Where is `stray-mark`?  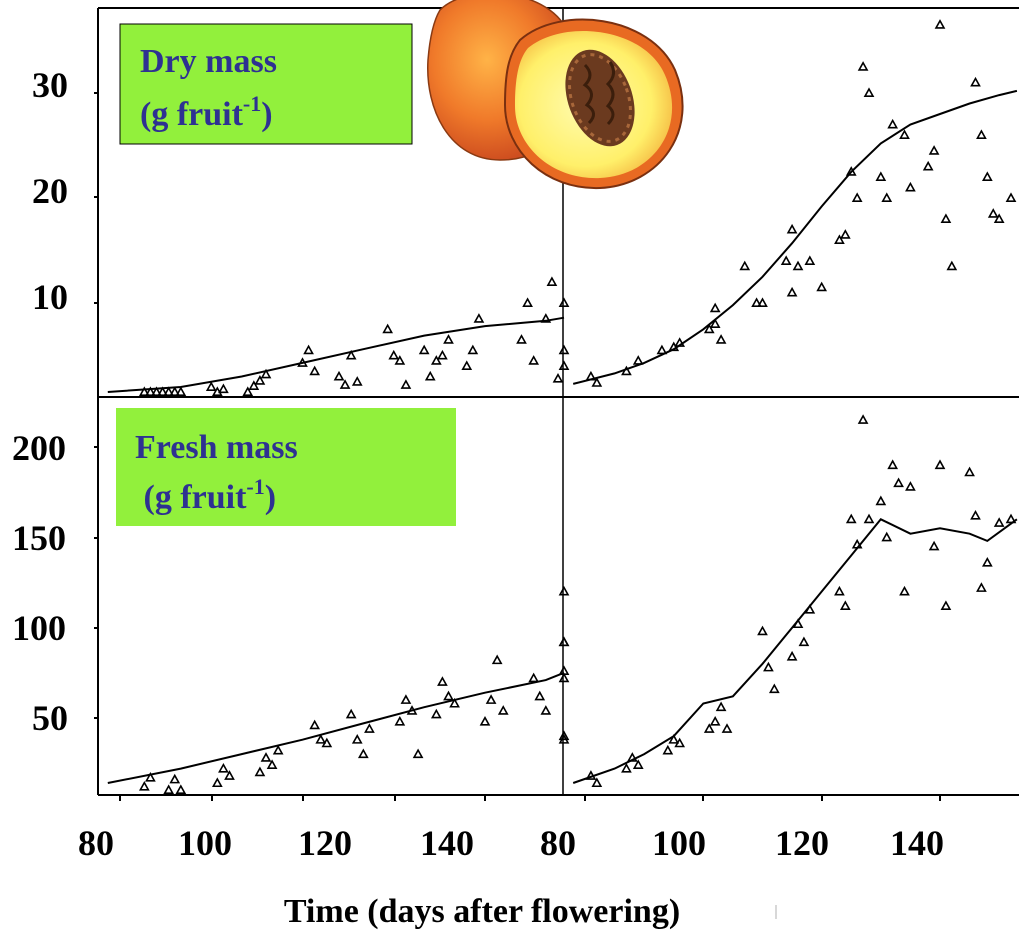 stray-mark is located at coordinates (776, 912).